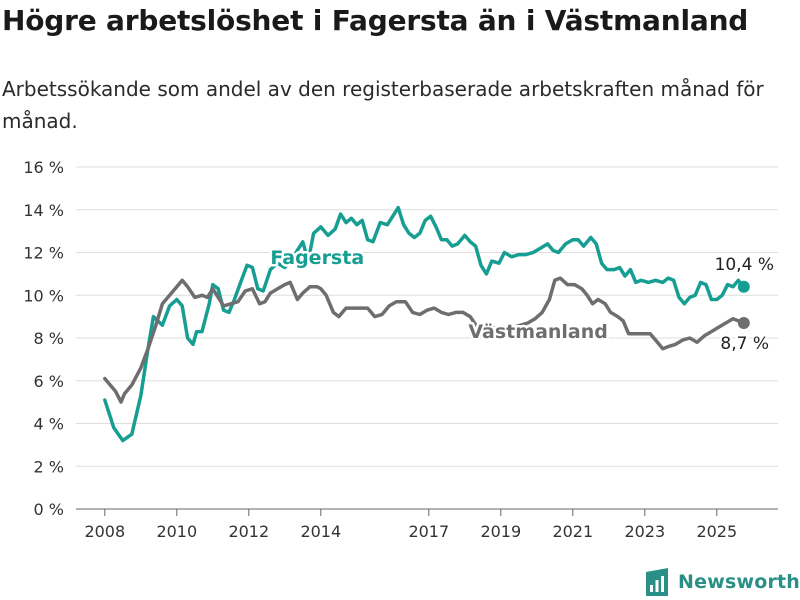 The height and width of the screenshot is (600, 800). What do you see at coordinates (43, 210) in the screenshot?
I see `y-tick-label: 14 %` at bounding box center [43, 210].